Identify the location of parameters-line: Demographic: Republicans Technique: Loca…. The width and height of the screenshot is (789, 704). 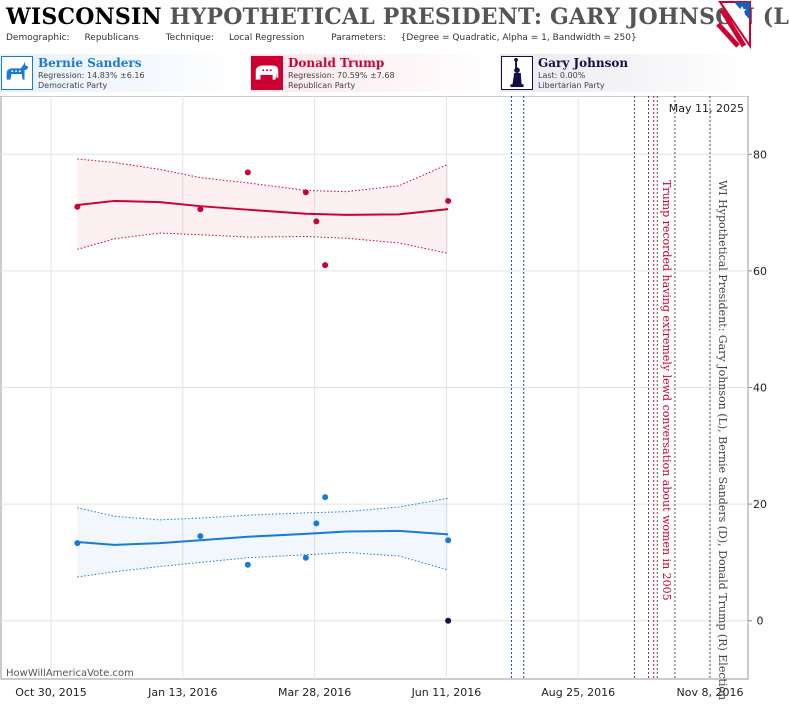
(333, 38).